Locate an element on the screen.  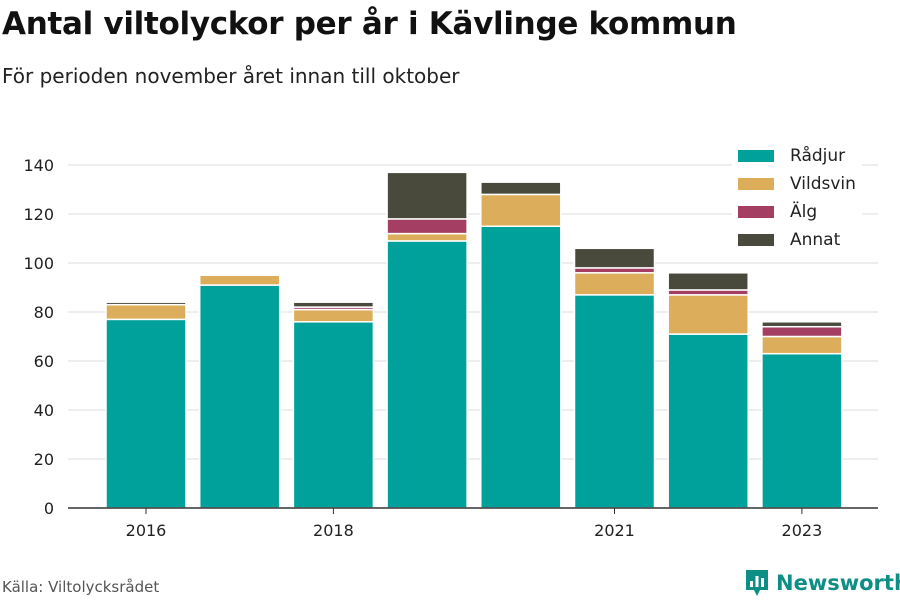
x-tick-label: 2016 is located at coordinates (146, 530).